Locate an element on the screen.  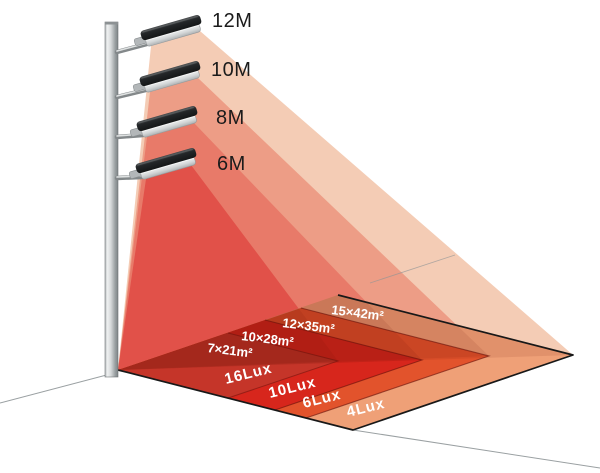
lamp-pole is located at coordinates (111, 199).